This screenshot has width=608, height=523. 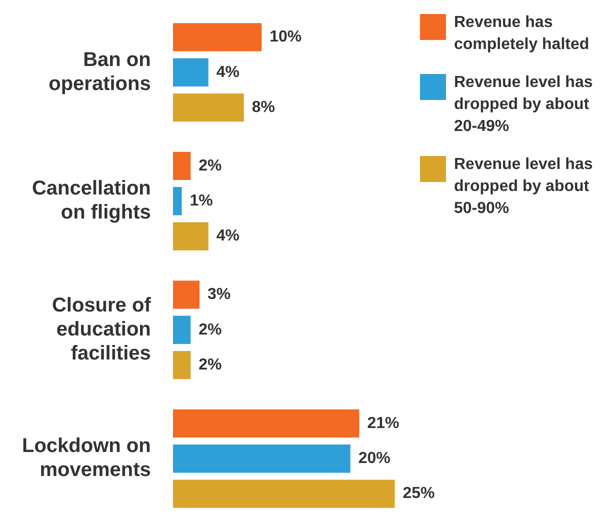 What do you see at coordinates (383, 423) in the screenshot?
I see `data-label: 21%` at bounding box center [383, 423].